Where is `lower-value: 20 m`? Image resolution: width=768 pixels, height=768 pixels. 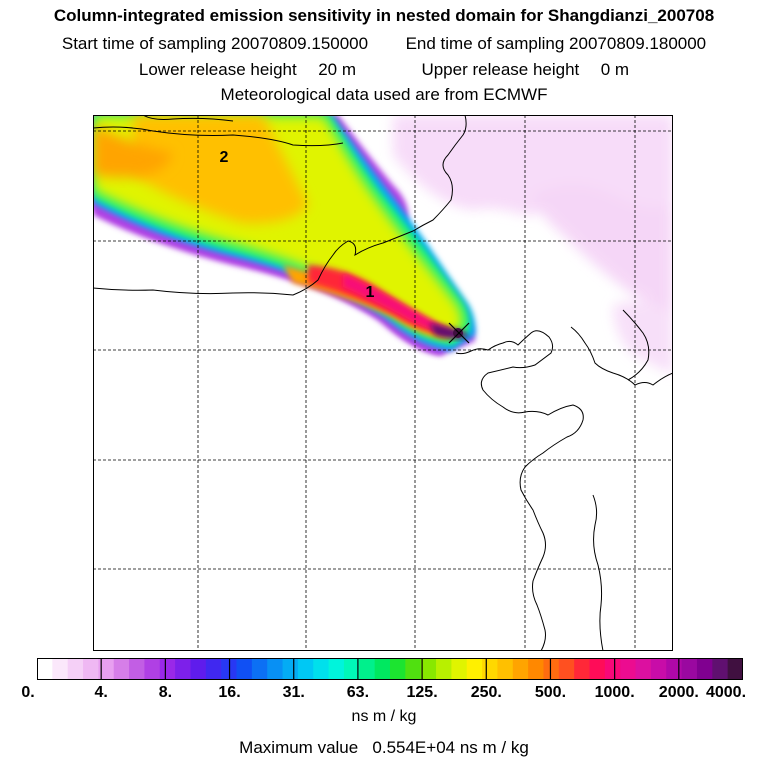 lower-value: 20 m is located at coordinates (337, 69).